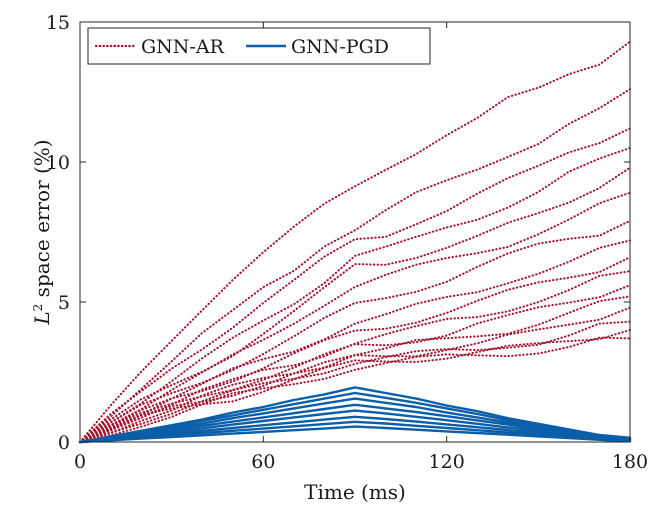 This screenshot has width=651, height=510. I want to click on x-tick-label: 120, so click(447, 462).